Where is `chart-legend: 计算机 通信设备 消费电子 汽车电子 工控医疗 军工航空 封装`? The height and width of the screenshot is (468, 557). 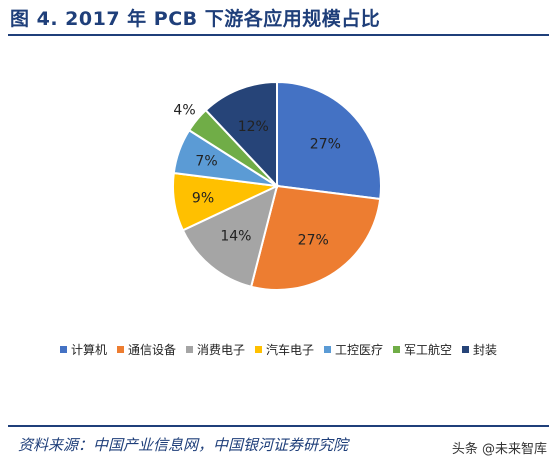
chart-legend: 计算机 通信设备 消费电子 汽车电子 工控医疗 军工航空 封装 is located at coordinates (278, 349).